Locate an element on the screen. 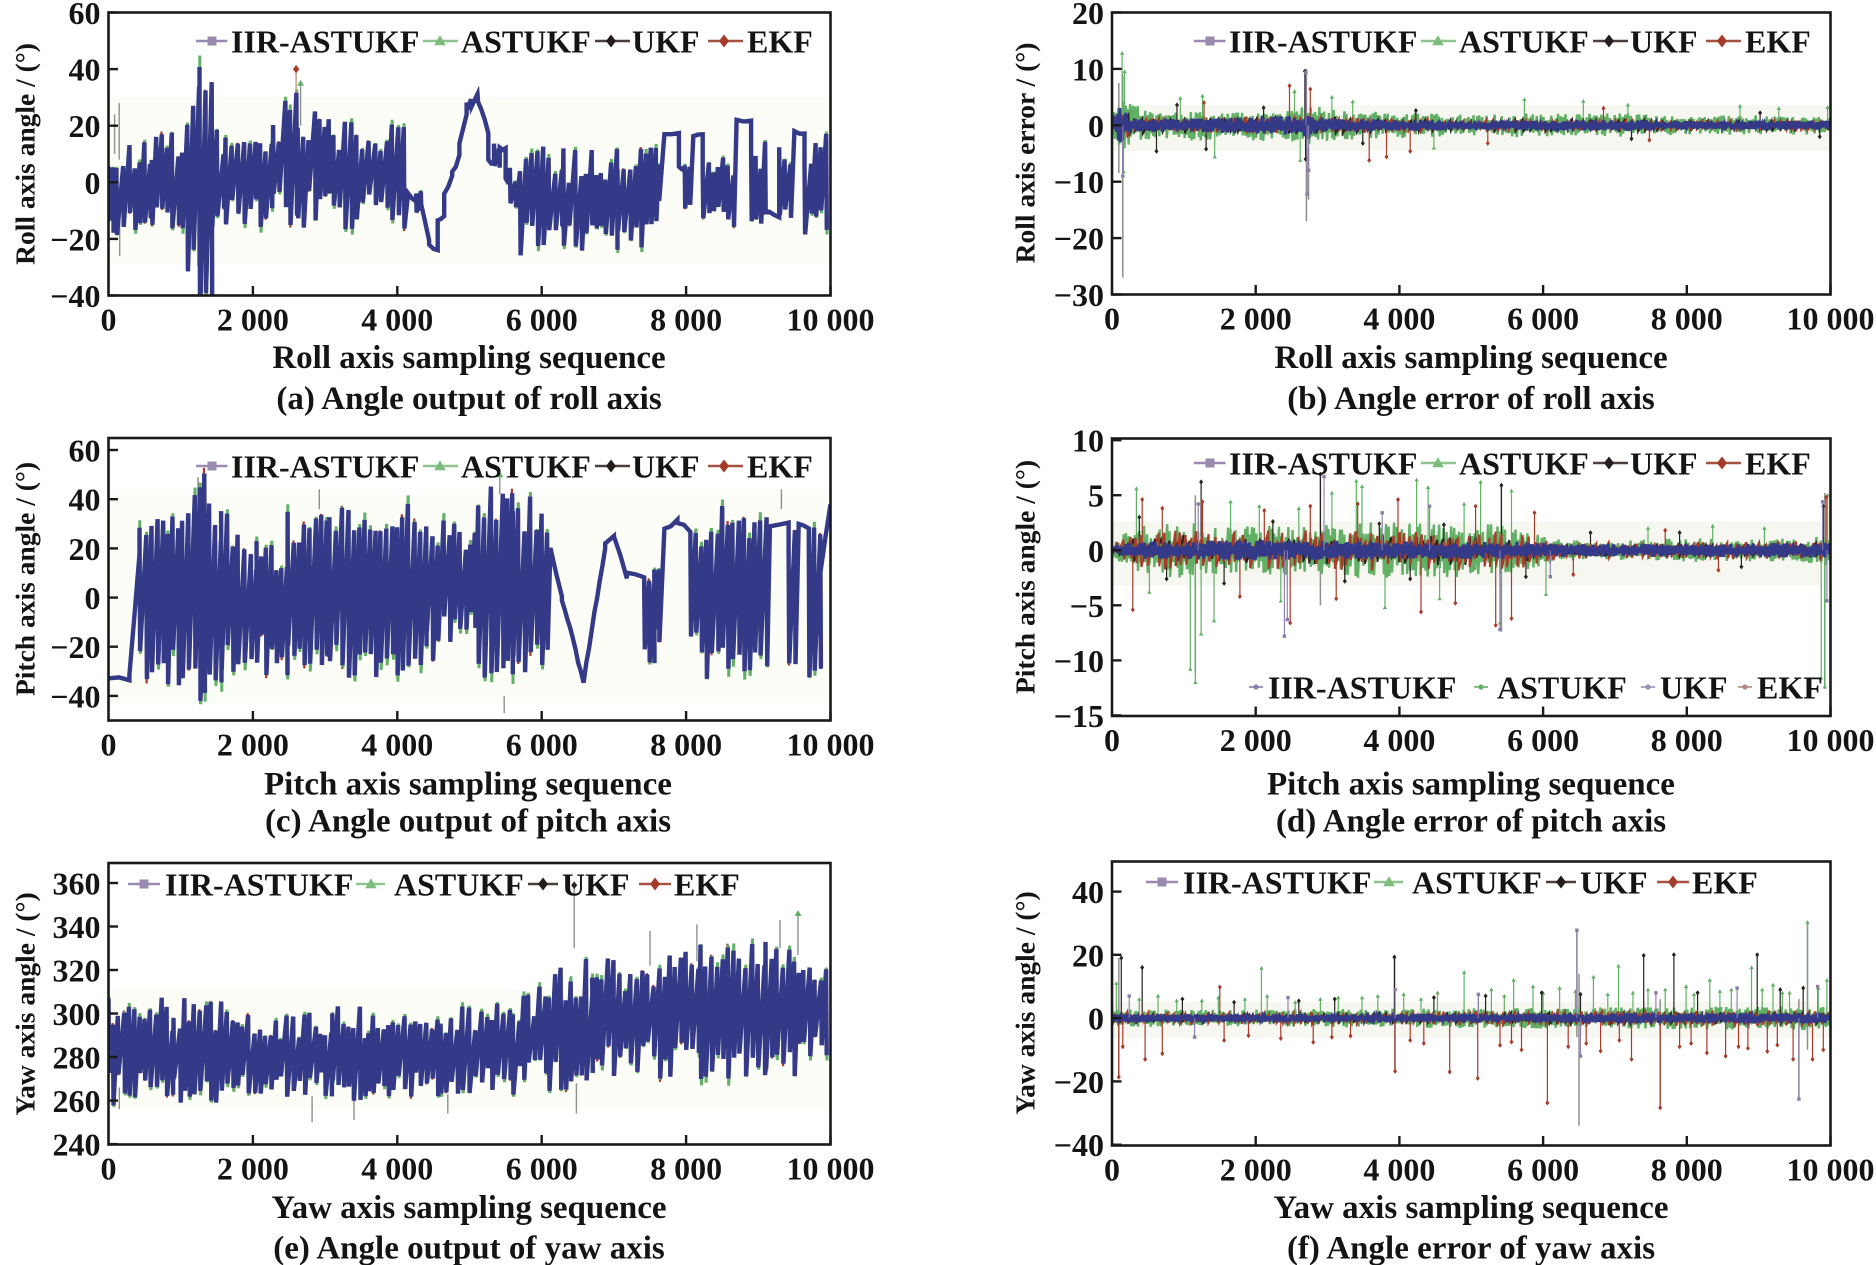  svg-text: 300 is located at coordinates (77, 1014).